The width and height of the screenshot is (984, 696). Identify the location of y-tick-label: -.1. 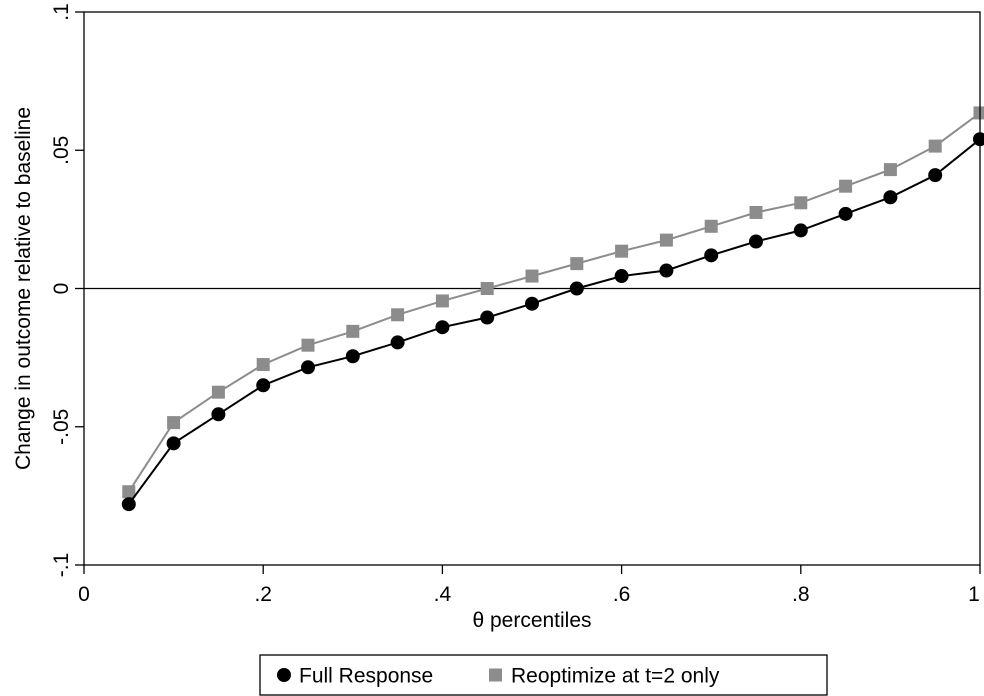
(61, 565).